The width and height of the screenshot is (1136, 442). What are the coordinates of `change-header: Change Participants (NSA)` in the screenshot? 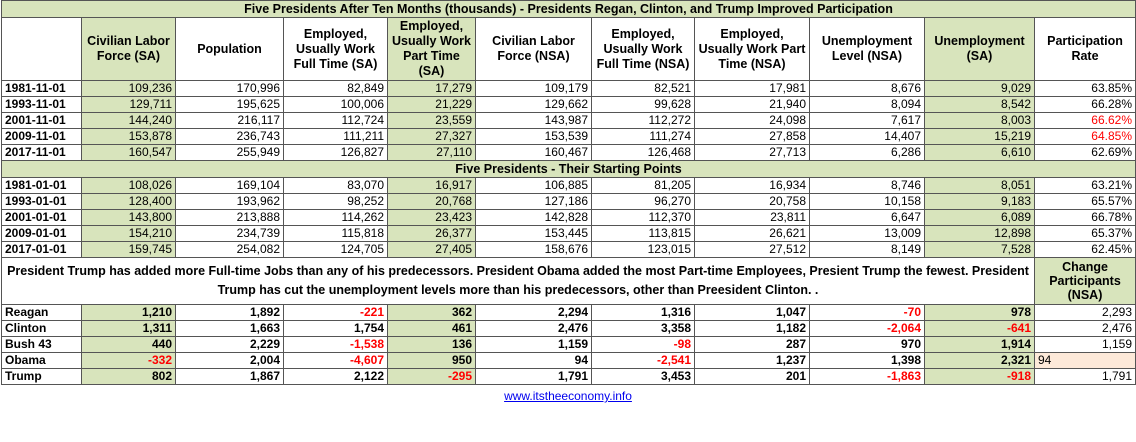 It's located at (1085, 281).